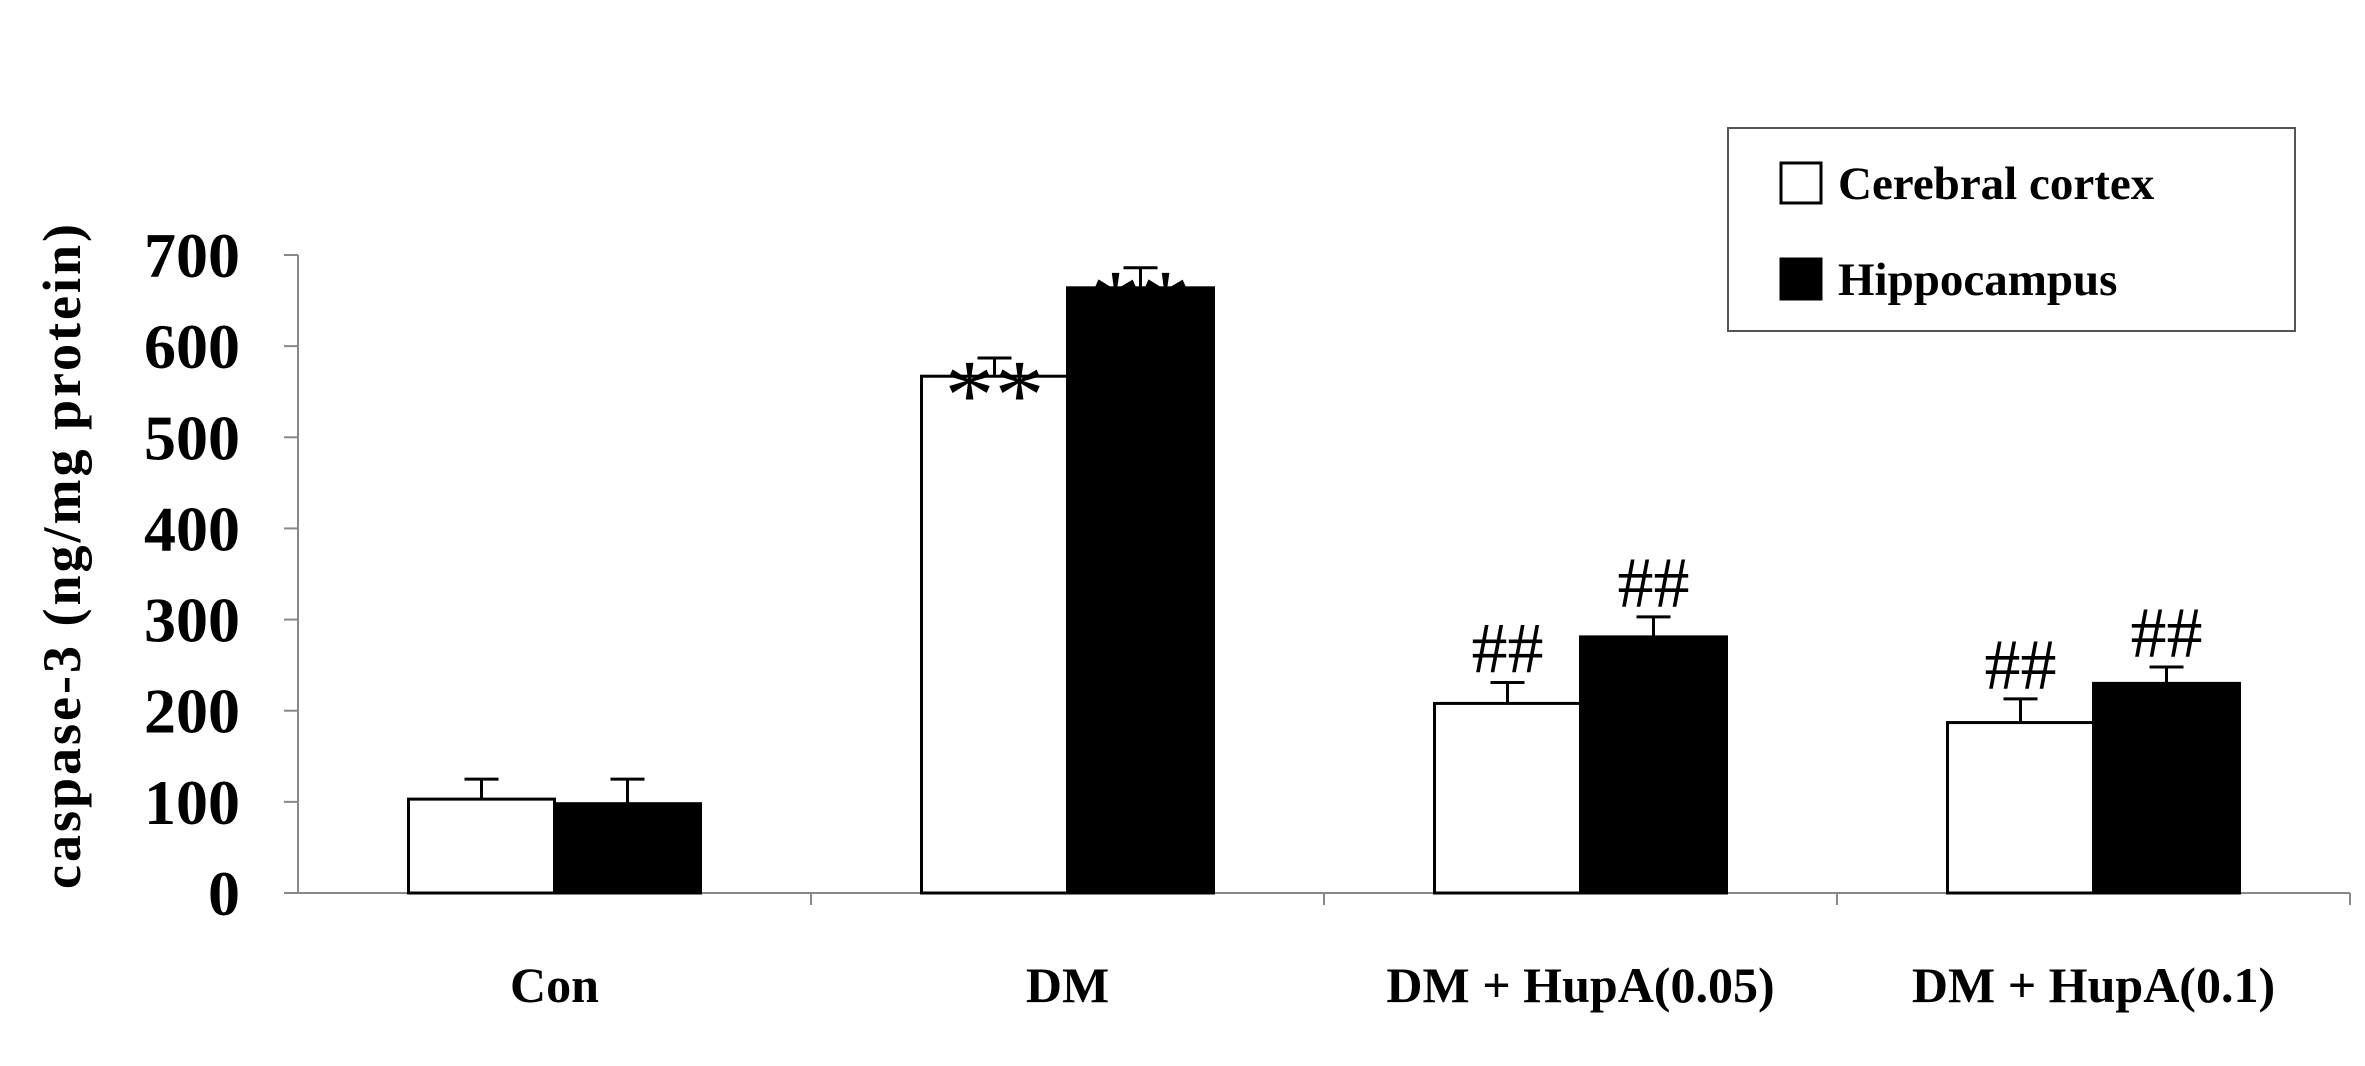  Describe the element at coordinates (192, 802) in the screenshot. I see `y-tick-label: 100` at that location.